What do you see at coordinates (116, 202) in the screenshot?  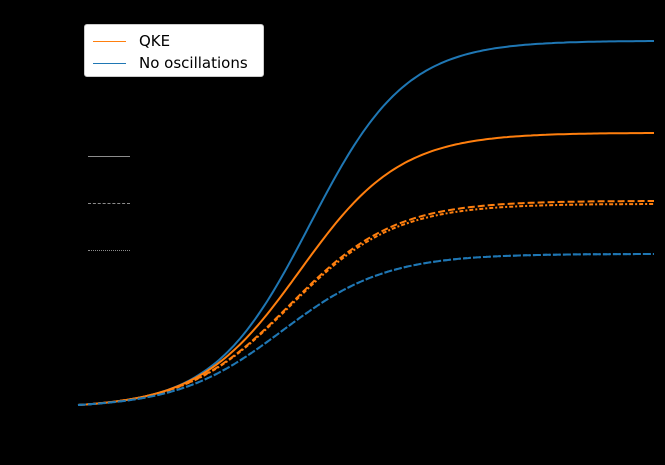 I see `linestyle-legend` at bounding box center [116, 202].